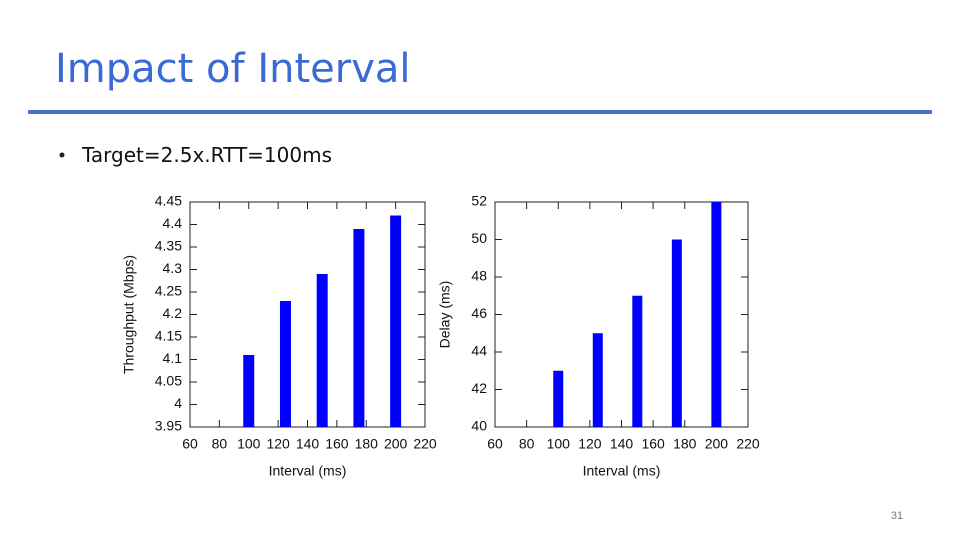 This screenshot has width=960, height=540. Describe the element at coordinates (173, 358) in the screenshot. I see `y-tick-label: 4.1` at that location.